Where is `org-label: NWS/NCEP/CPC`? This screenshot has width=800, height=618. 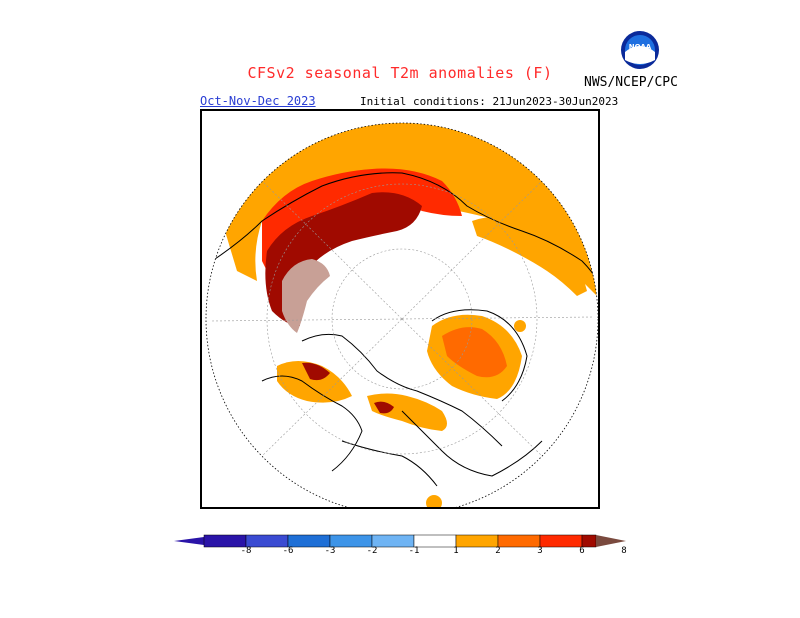
org-label: NWS/NCEP/CPC is located at coordinates (631, 82).